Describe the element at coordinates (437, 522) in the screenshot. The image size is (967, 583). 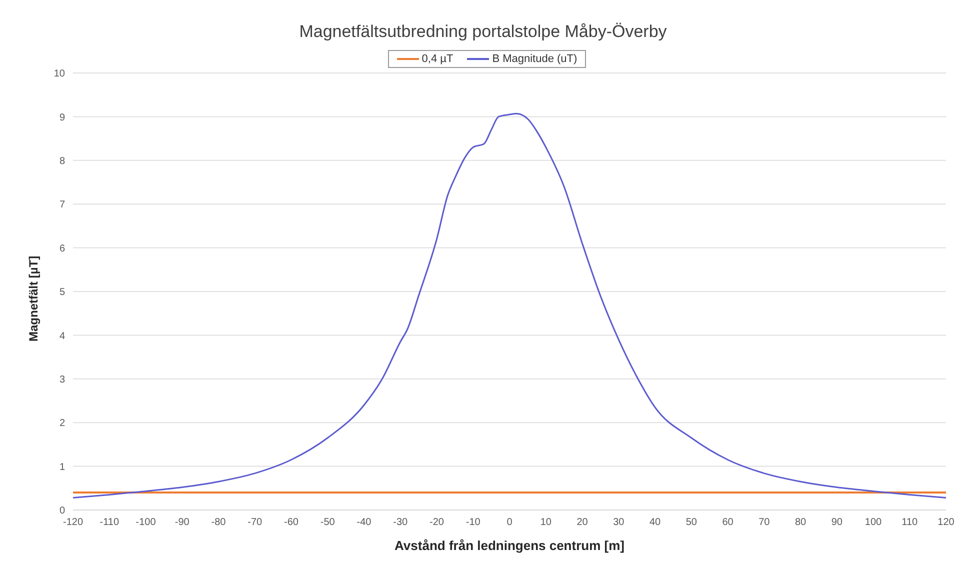
I see `x-tick-label: -20` at that location.